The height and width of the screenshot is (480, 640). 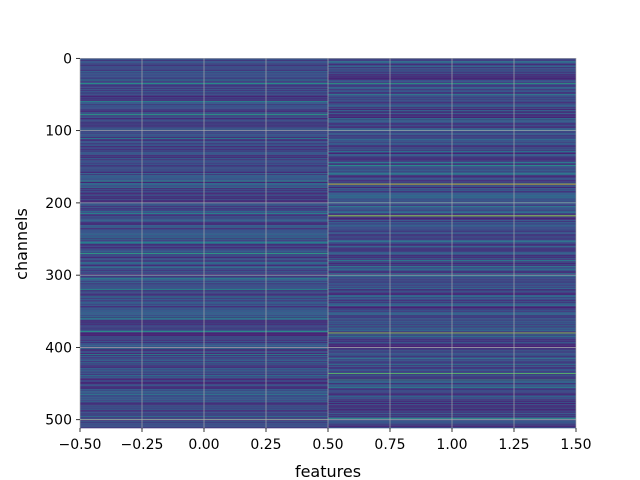 What do you see at coordinates (203, 445) in the screenshot?
I see `x-tick-label: 0.00` at bounding box center [203, 445].